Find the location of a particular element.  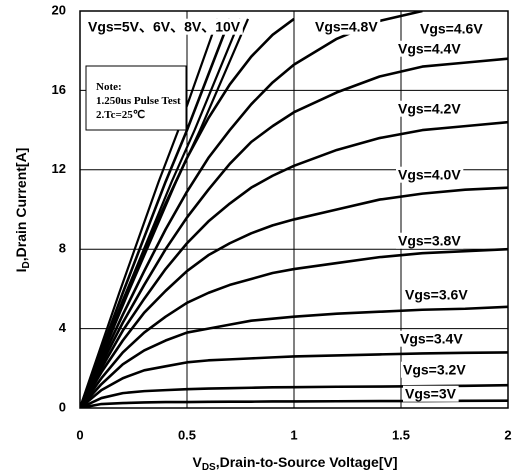

x-tick-label: 1.5 is located at coordinates (401, 434).